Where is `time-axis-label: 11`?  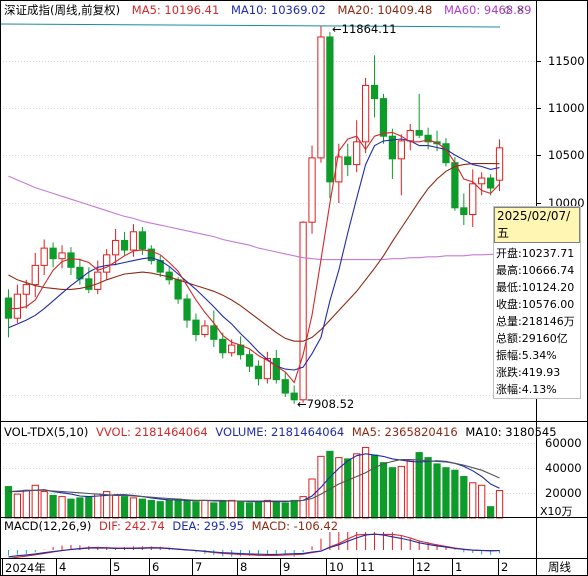 time-axis-label: 11 is located at coordinates (367, 567).